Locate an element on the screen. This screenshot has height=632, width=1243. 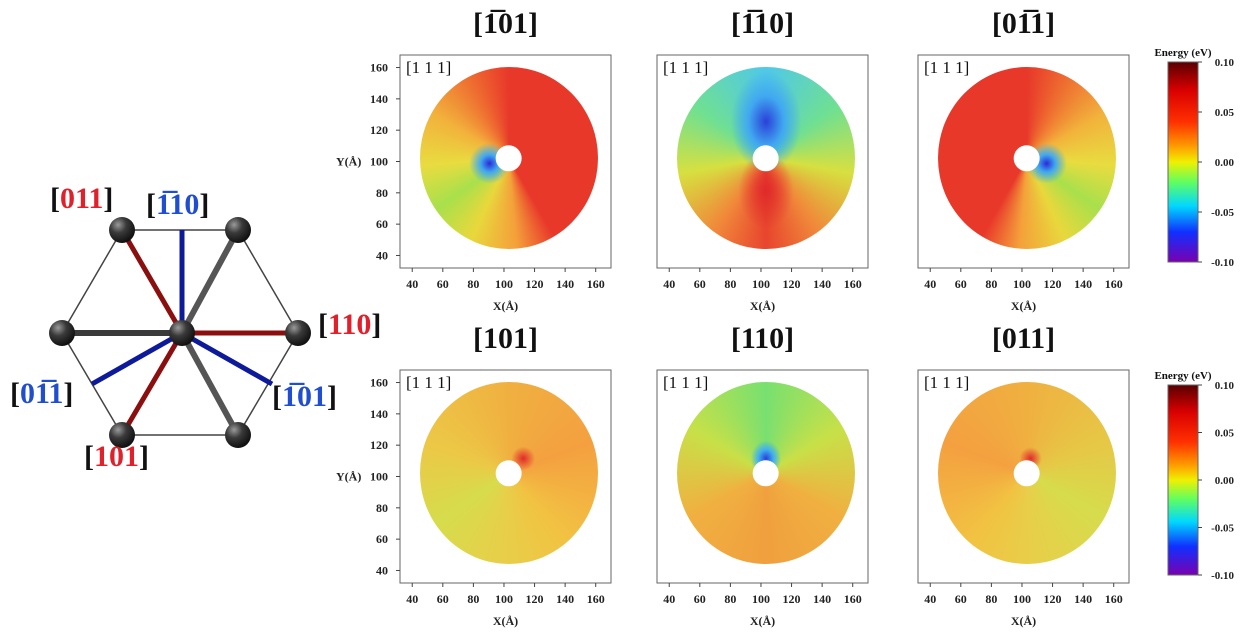
direction-label: [110] is located at coordinates (349, 324).